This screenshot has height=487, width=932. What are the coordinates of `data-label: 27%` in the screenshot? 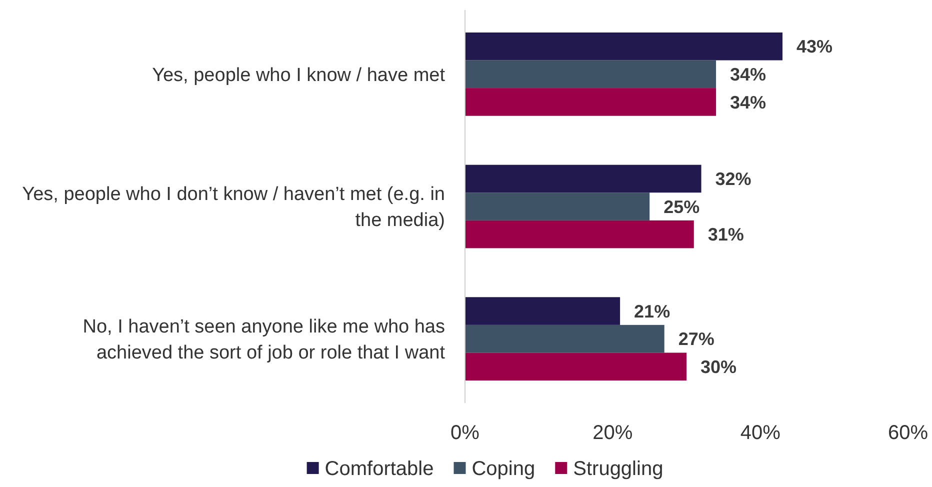 It's located at (696, 339).